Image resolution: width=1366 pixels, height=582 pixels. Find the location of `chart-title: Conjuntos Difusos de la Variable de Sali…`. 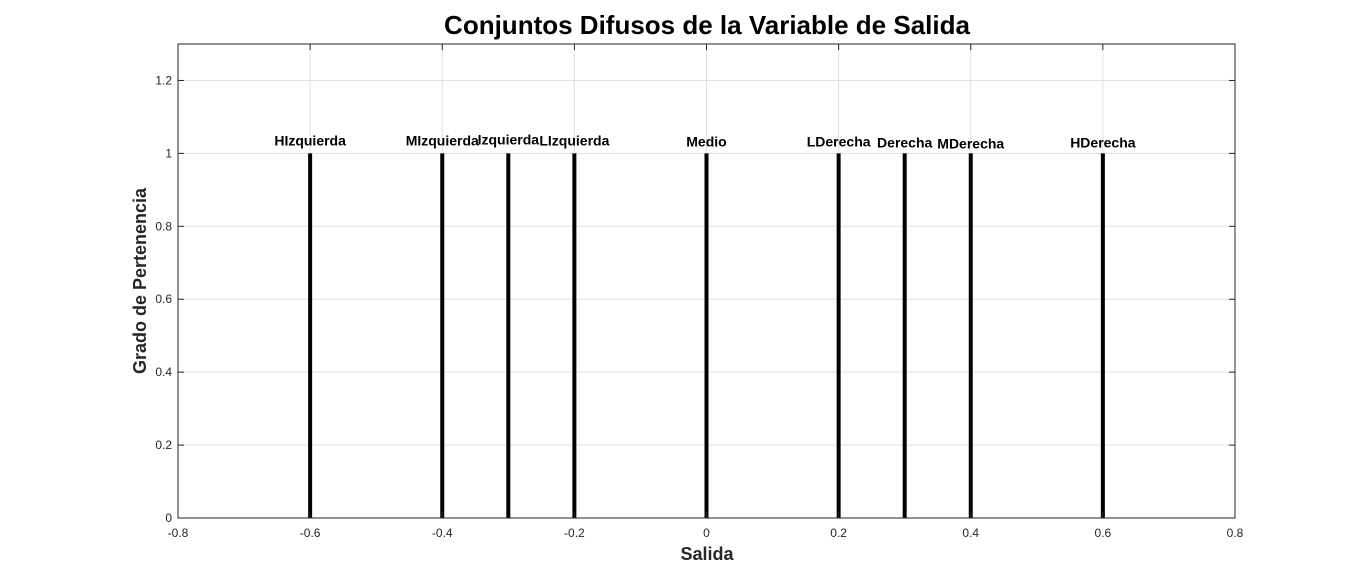

chart-title: Conjuntos Difusos de la Variable de Sali… is located at coordinates (707, 25).